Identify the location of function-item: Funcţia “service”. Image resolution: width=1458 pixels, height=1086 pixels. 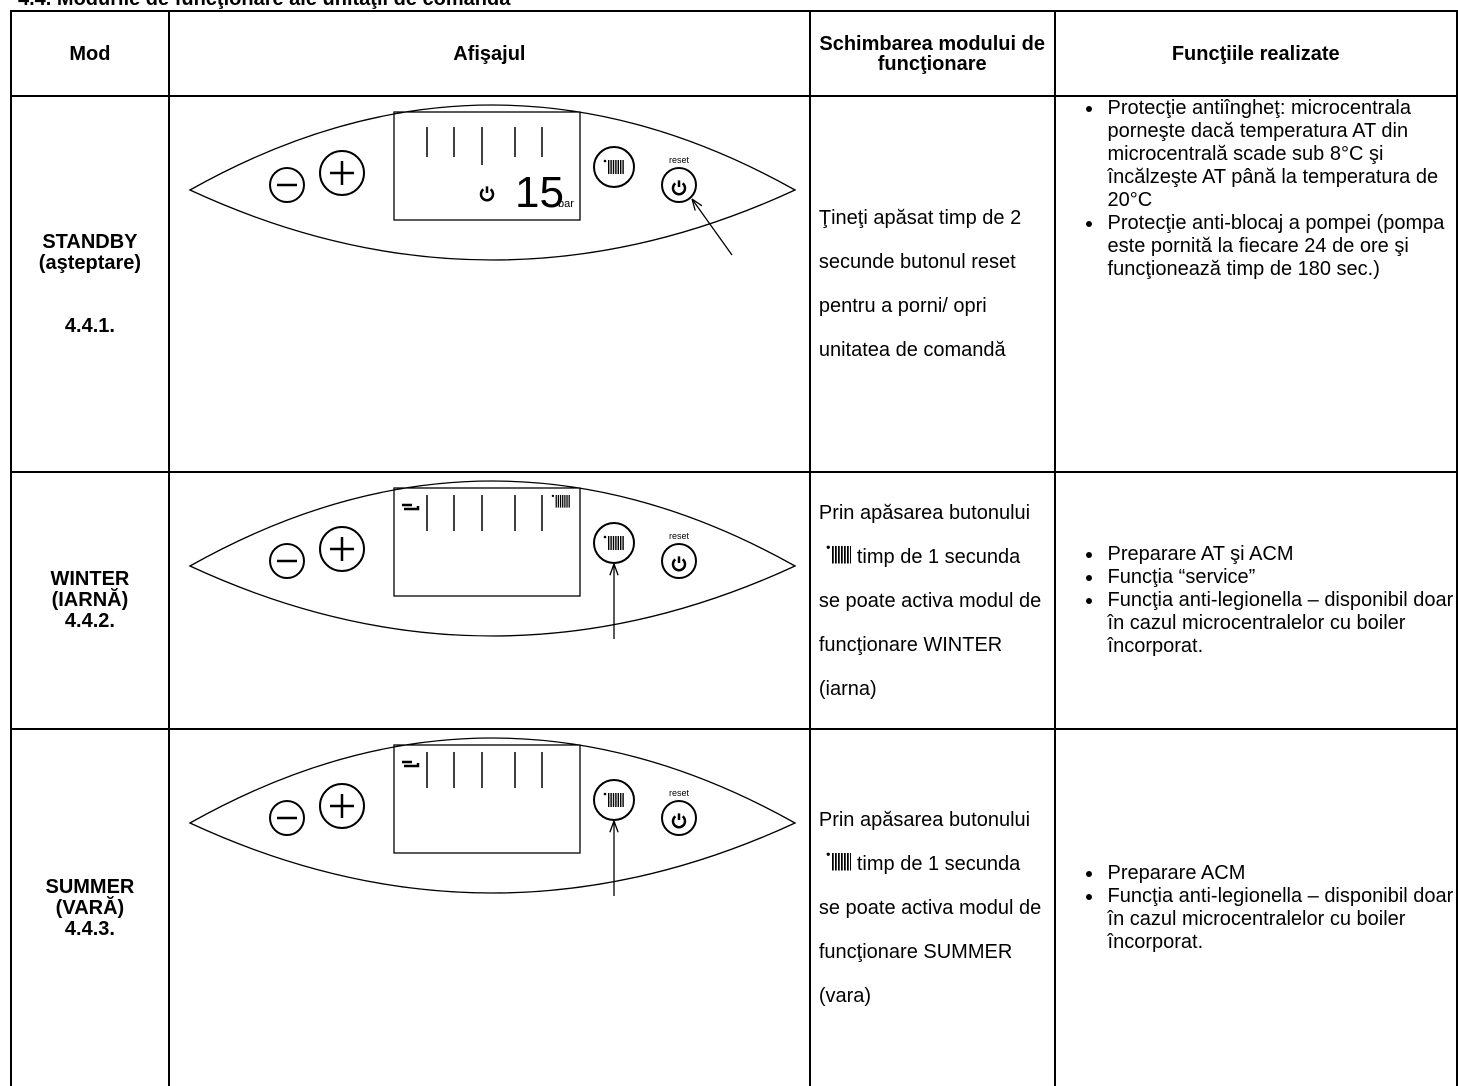
(1280, 577).